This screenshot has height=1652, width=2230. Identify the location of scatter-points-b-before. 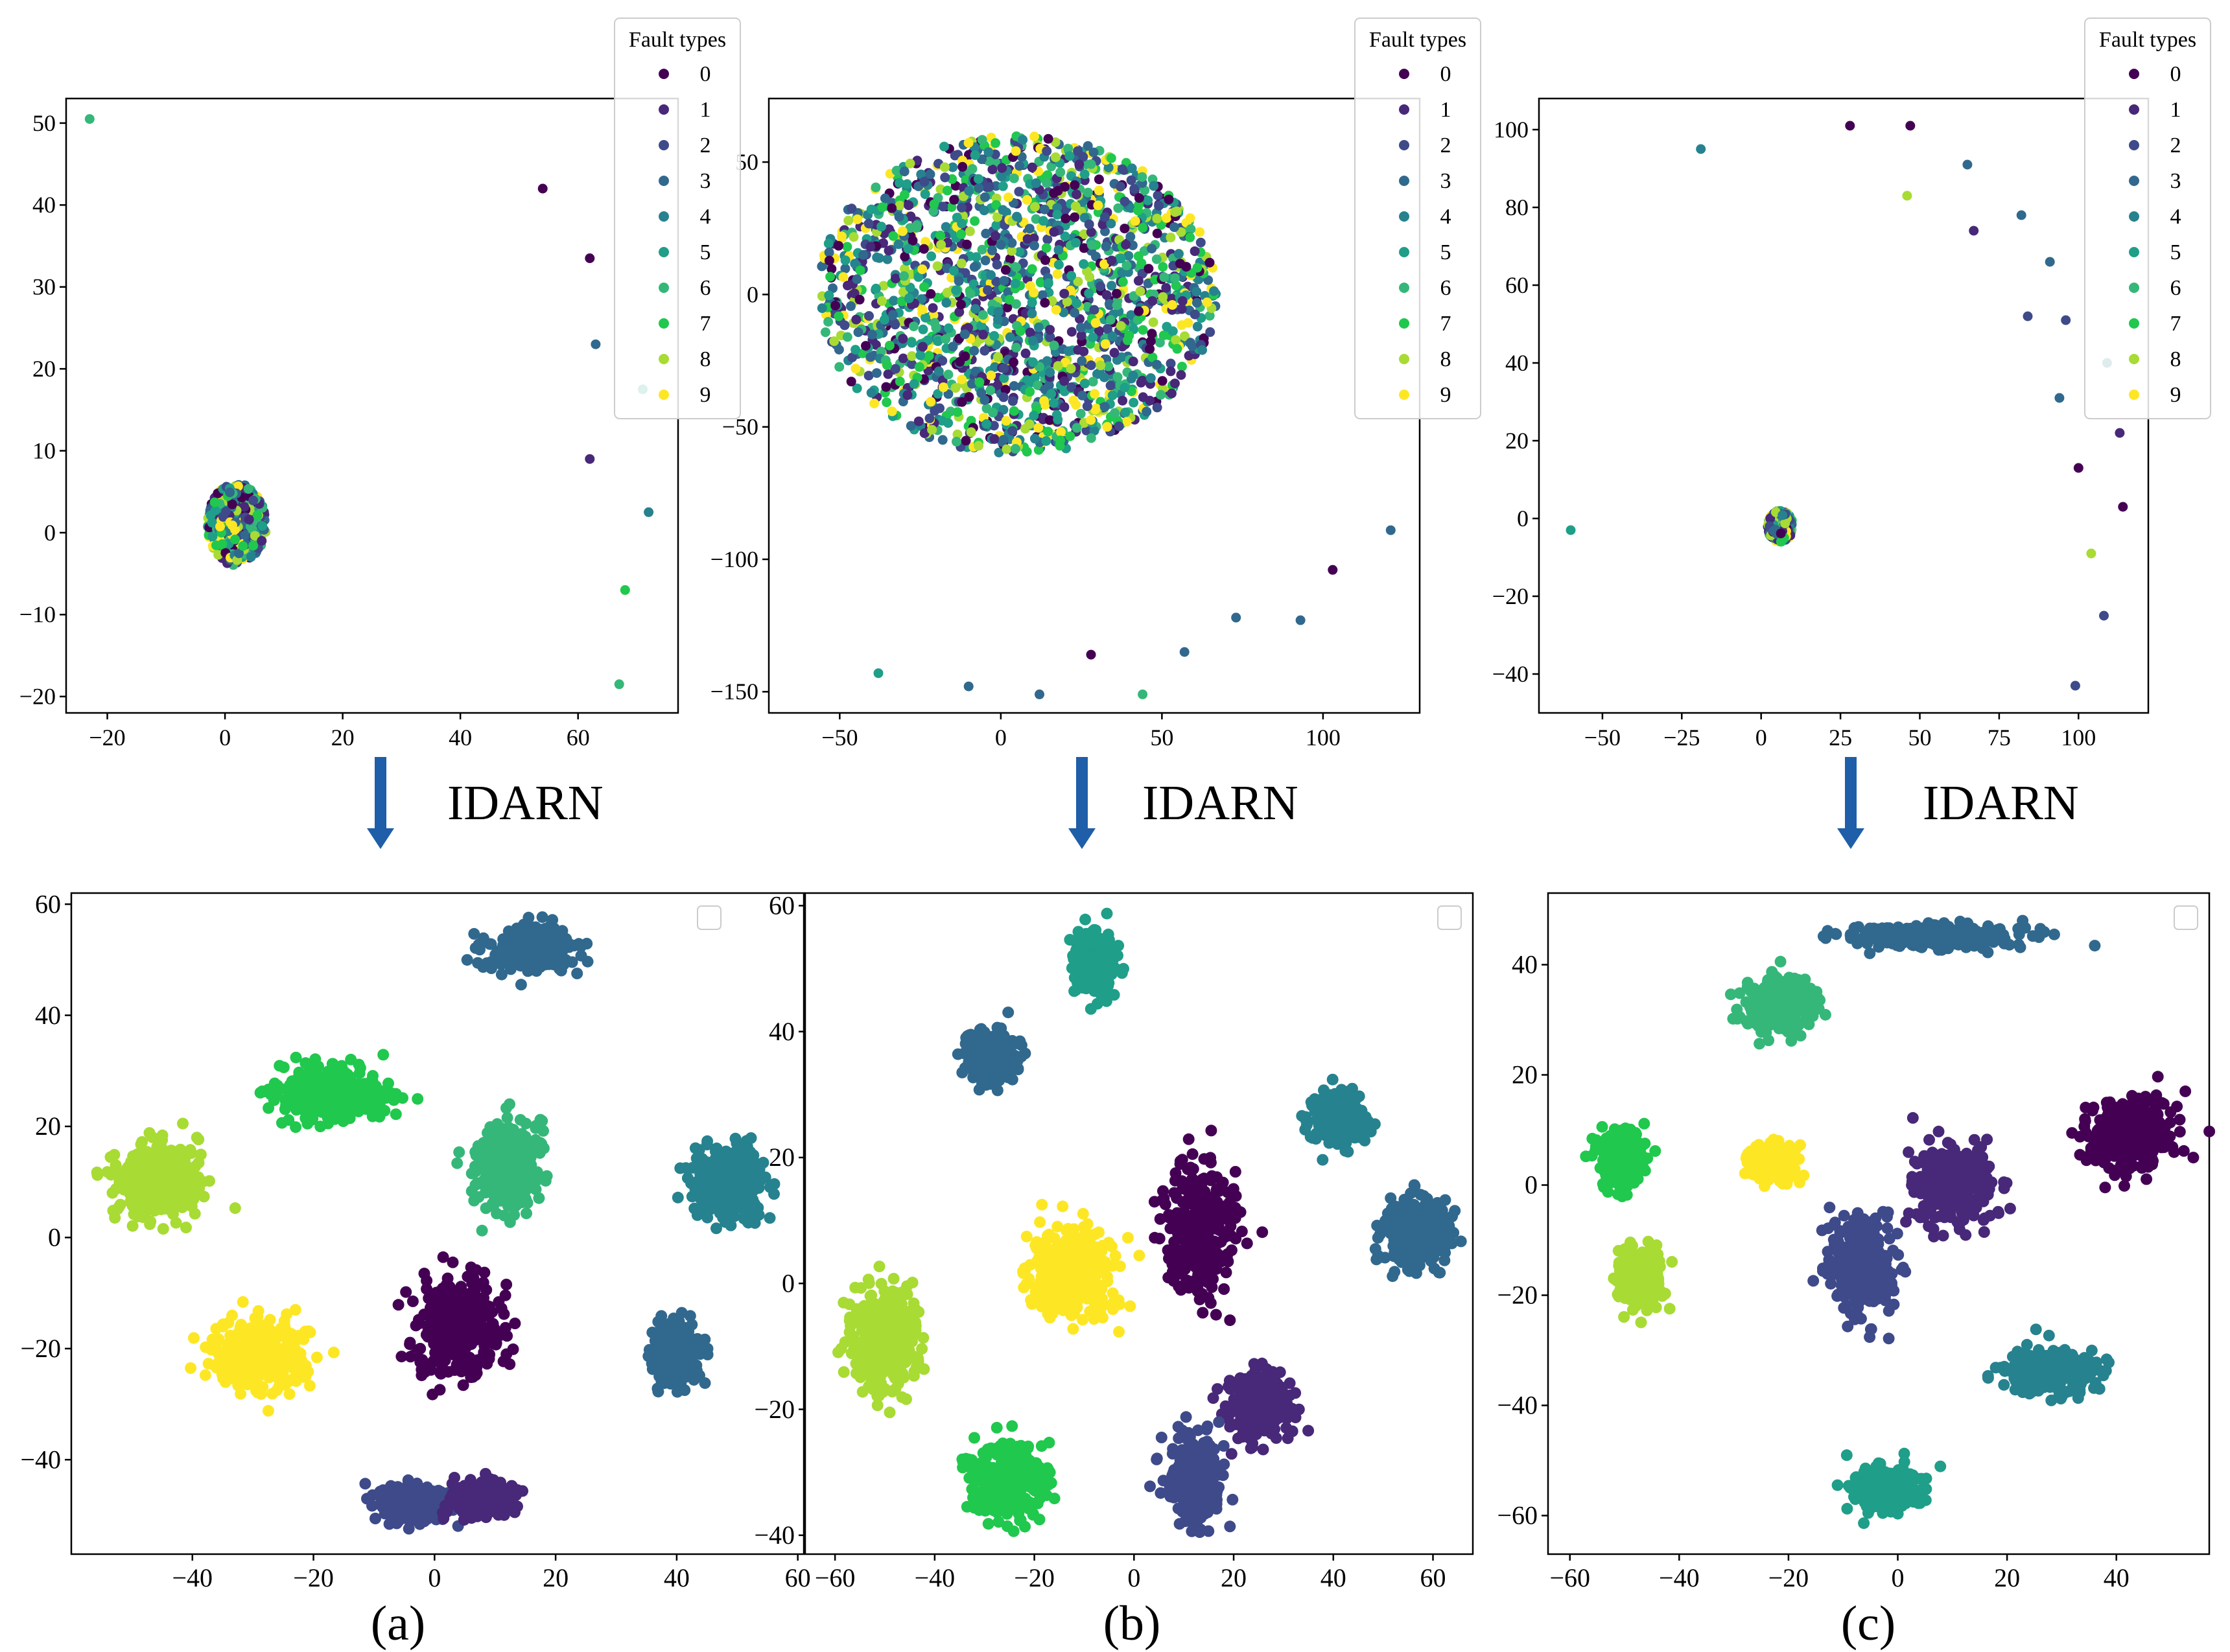
(1106, 415).